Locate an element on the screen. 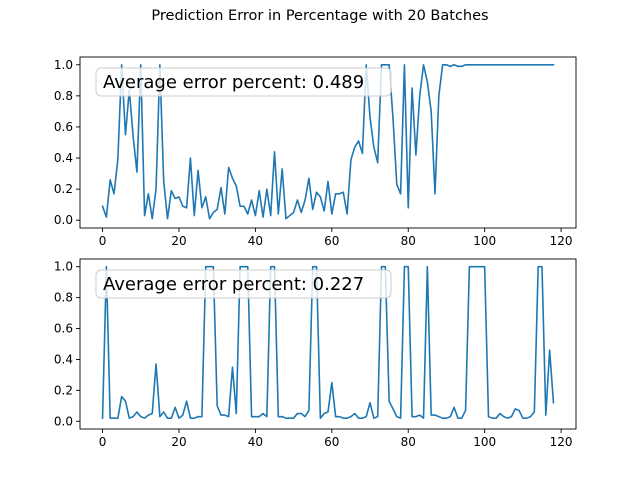 Image resolution: width=640 pixels, height=484 pixels. annotation-text-2: Average error percent: 0.227 is located at coordinates (233, 284).